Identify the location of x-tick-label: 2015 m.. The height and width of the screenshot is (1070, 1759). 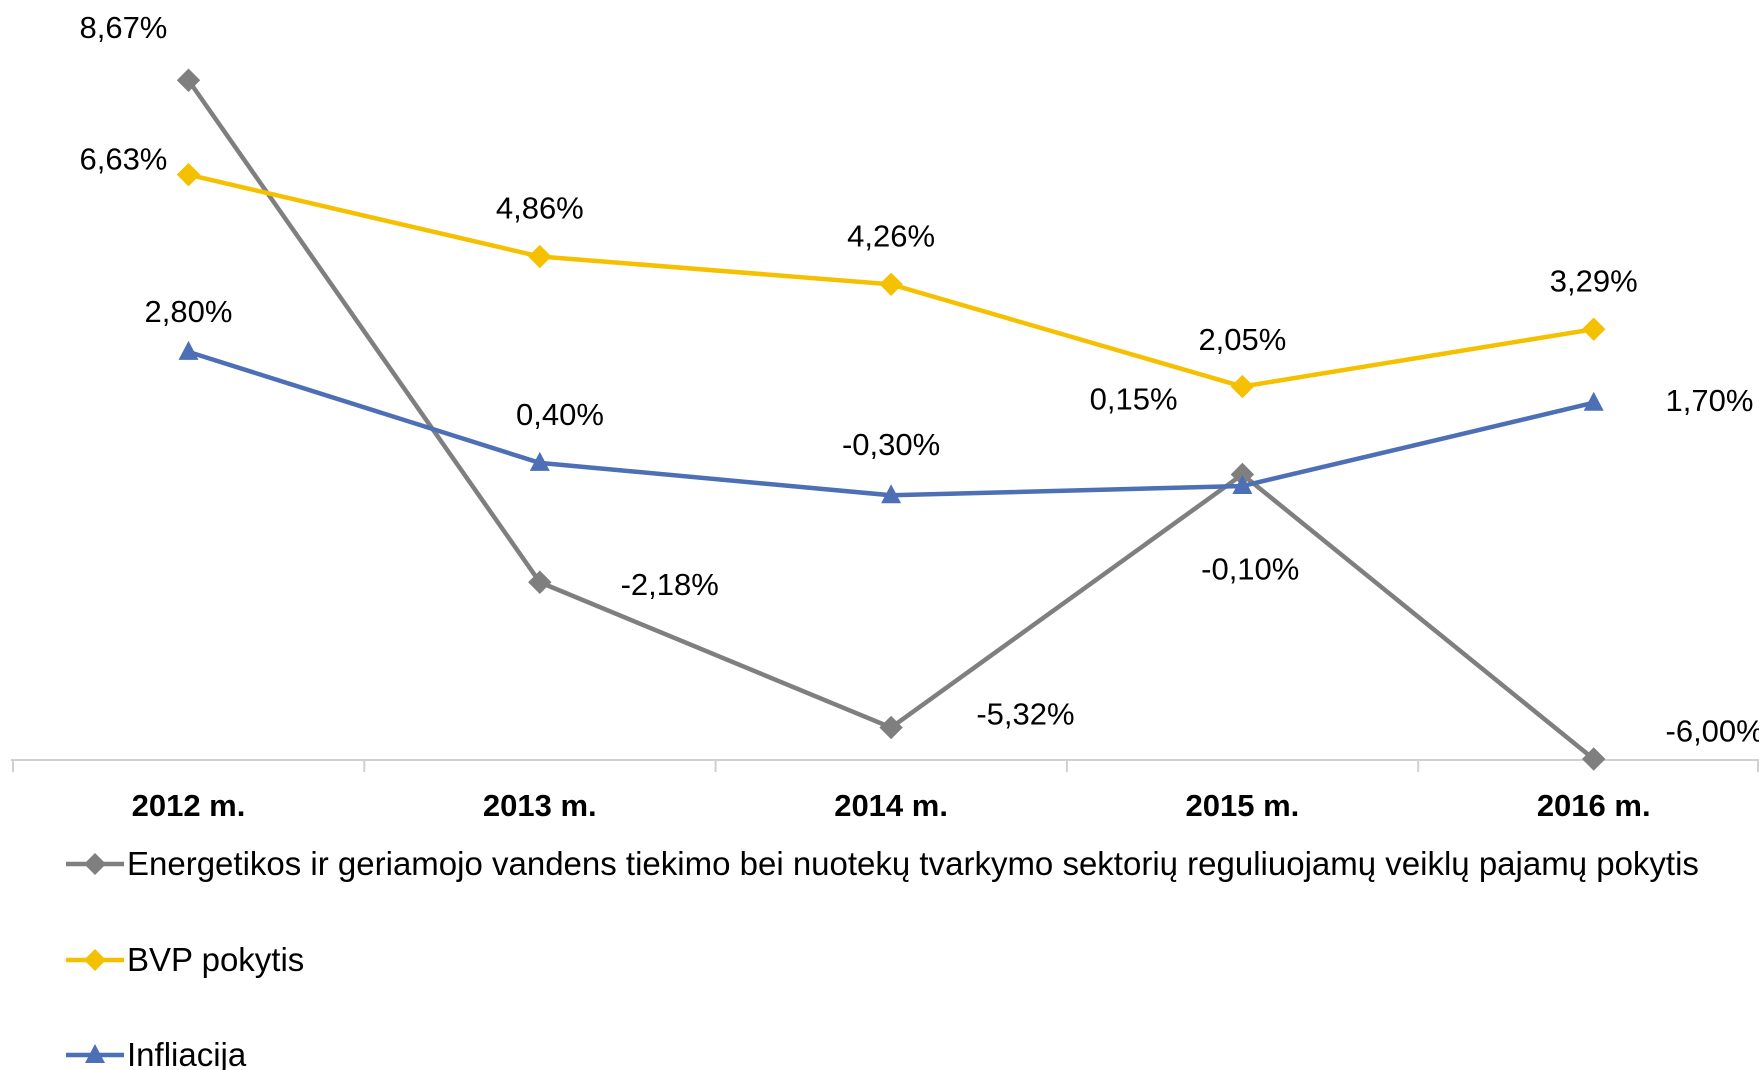
(1243, 805).